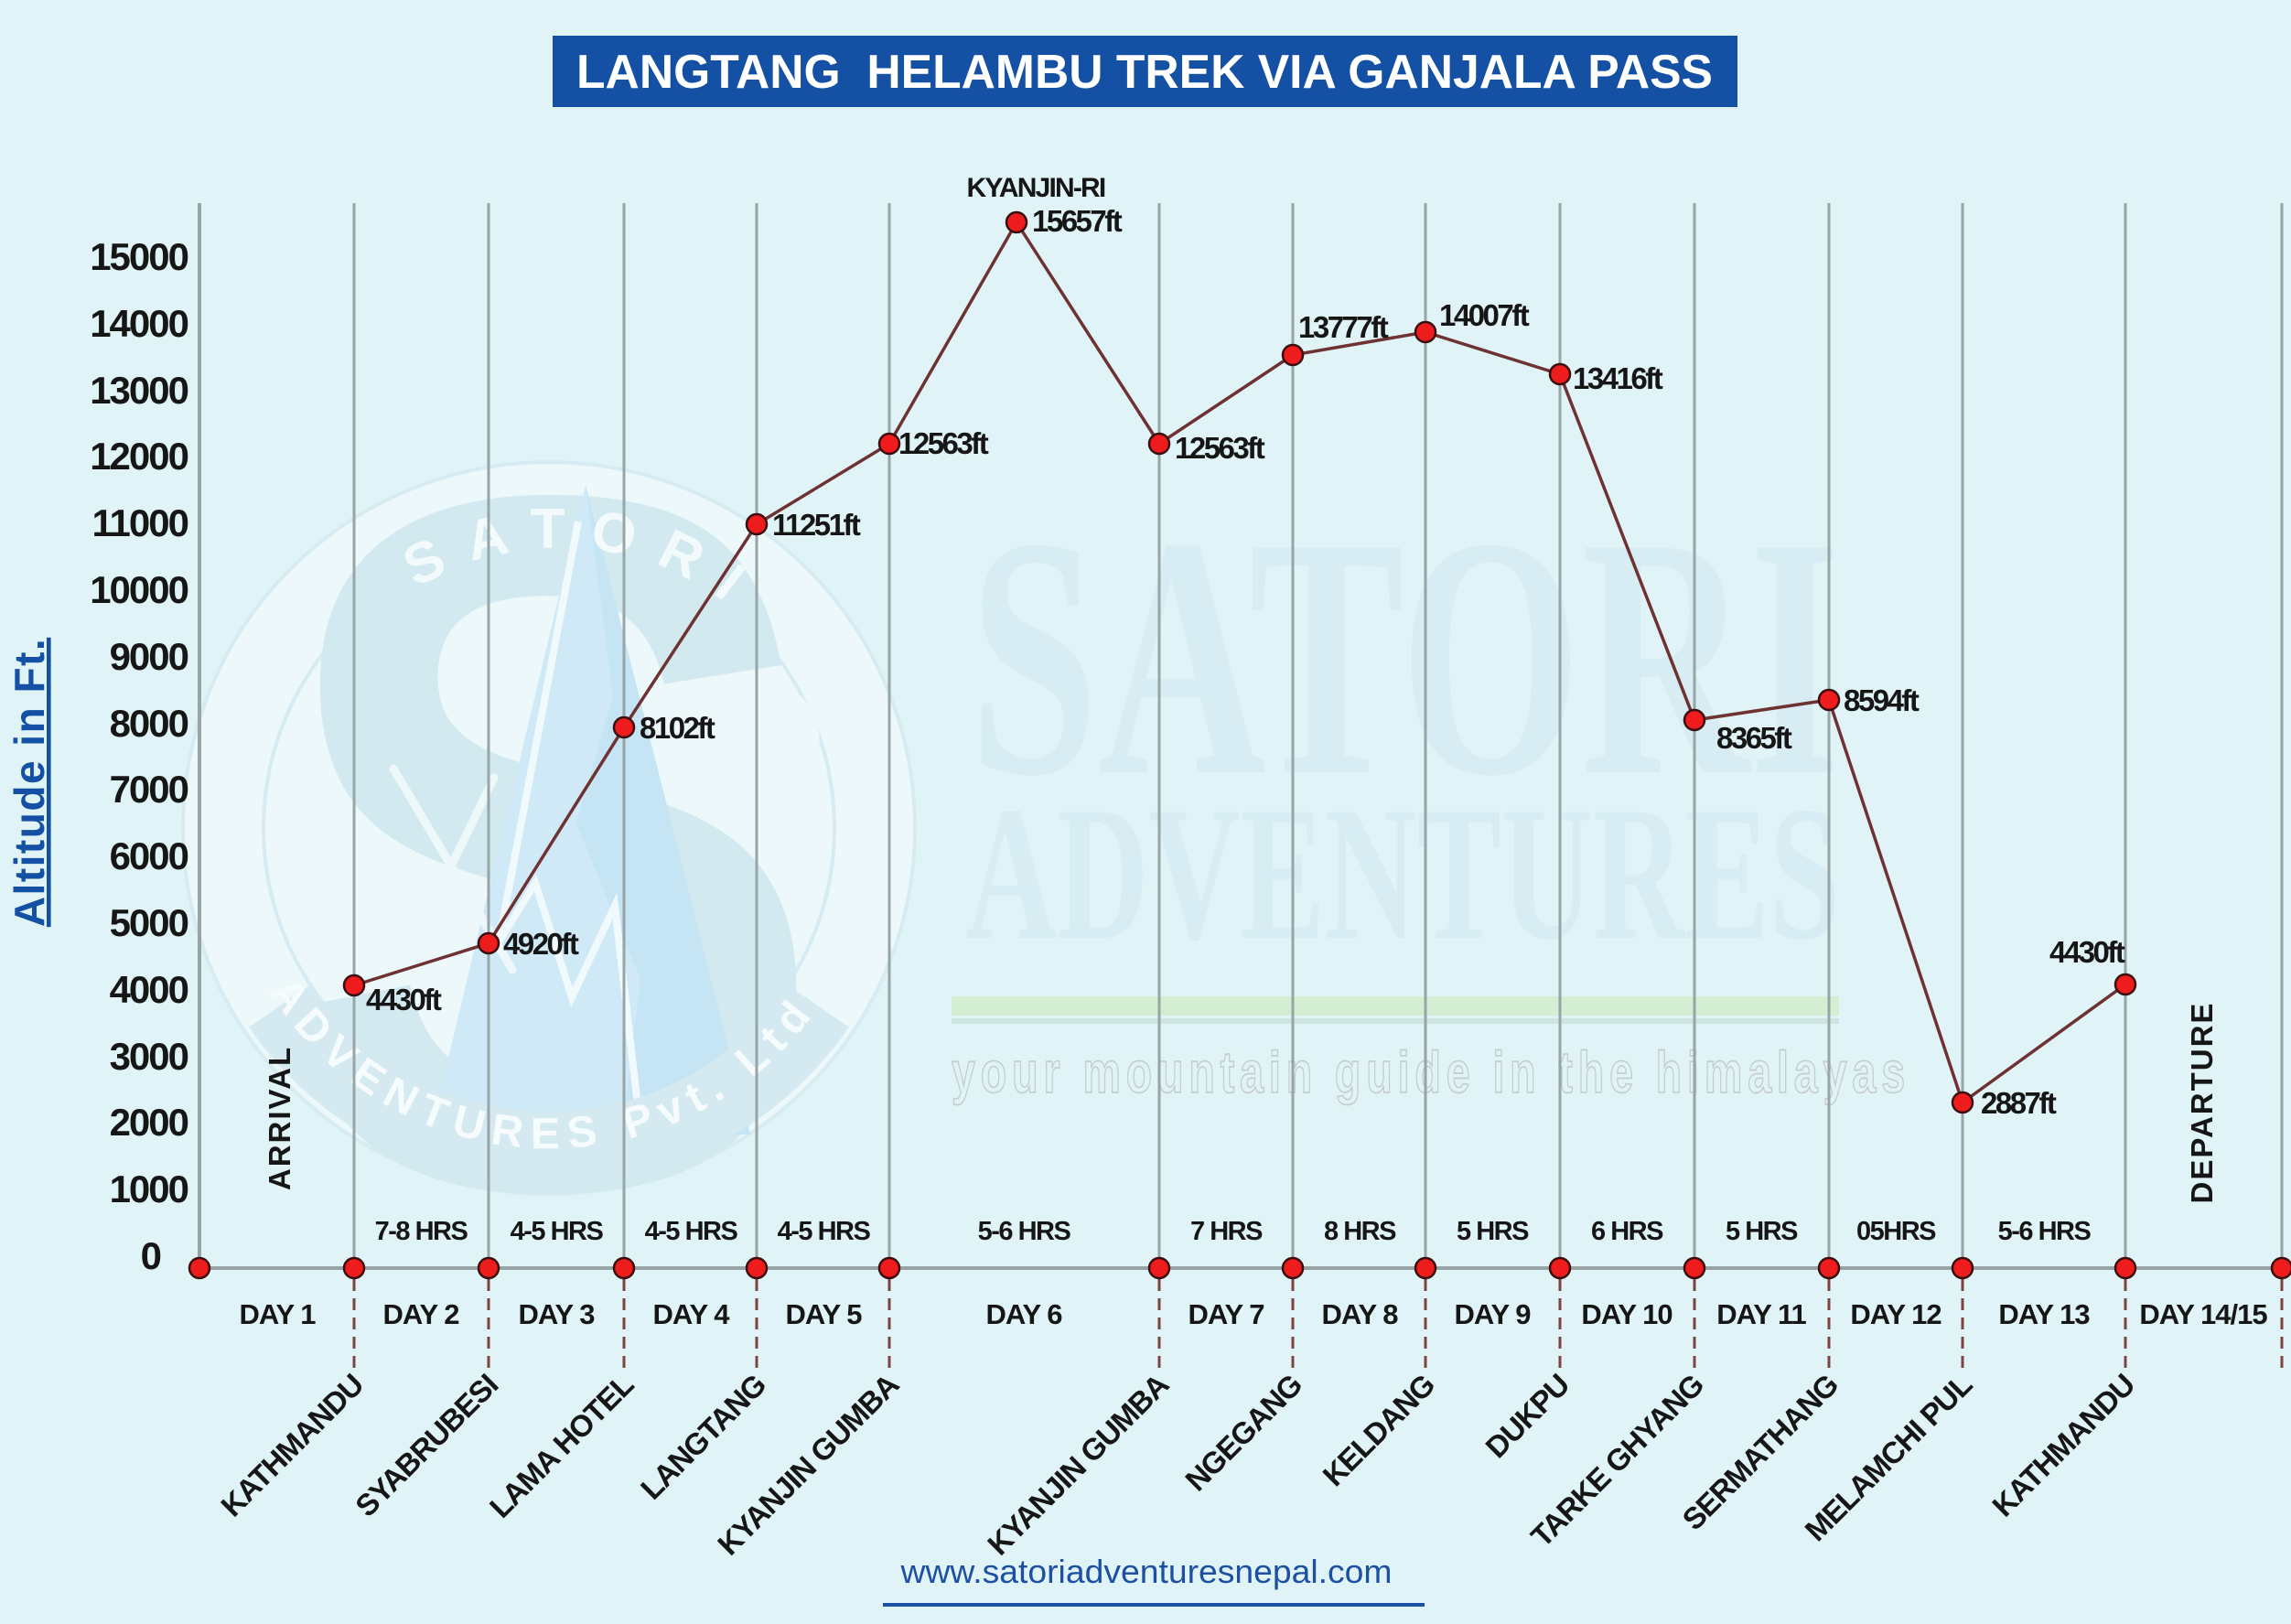 The width and height of the screenshot is (2291, 1624). I want to click on svg-text: 6000, so click(149, 855).